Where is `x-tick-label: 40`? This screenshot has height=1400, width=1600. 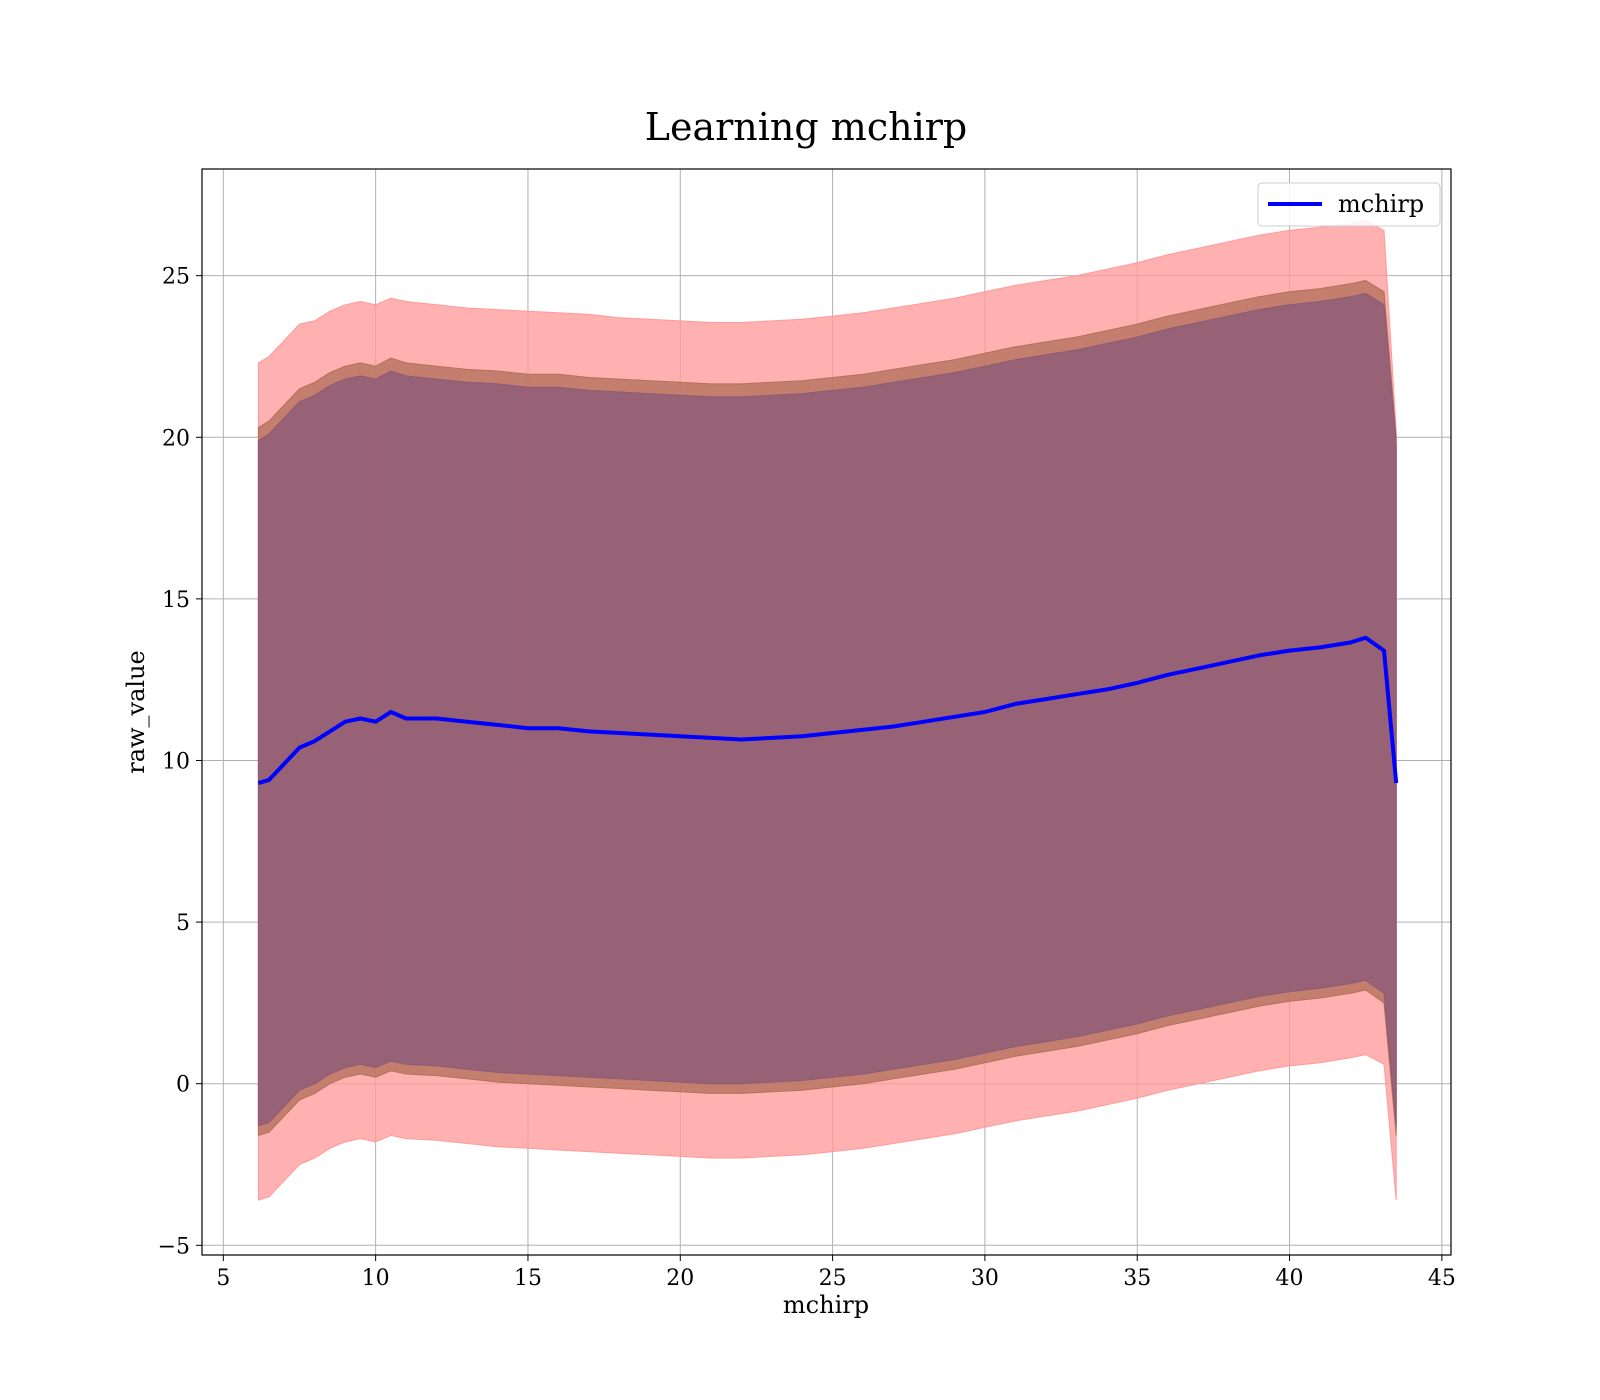 x-tick-label: 40 is located at coordinates (1290, 1278).